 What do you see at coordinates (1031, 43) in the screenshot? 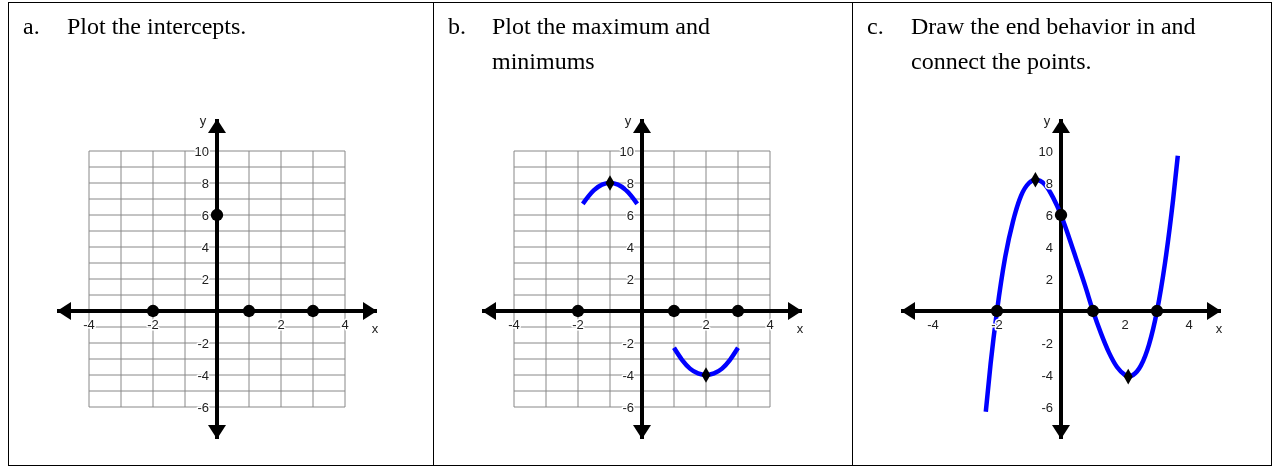
I see `chart-title: c. Draw the end behavior in and connect the points.` at bounding box center [1031, 43].